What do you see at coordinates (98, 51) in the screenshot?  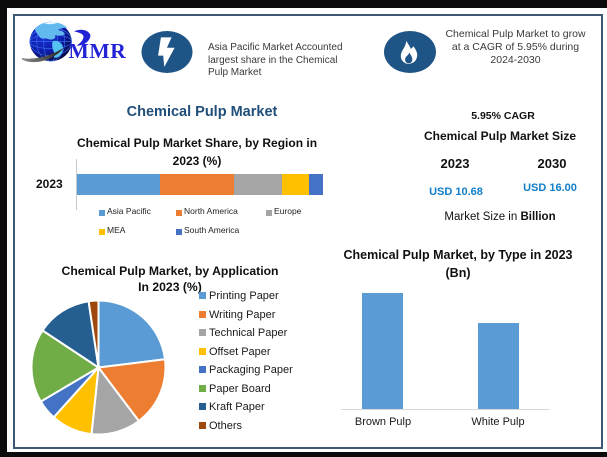 I see `svg-text: MMR` at bounding box center [98, 51].